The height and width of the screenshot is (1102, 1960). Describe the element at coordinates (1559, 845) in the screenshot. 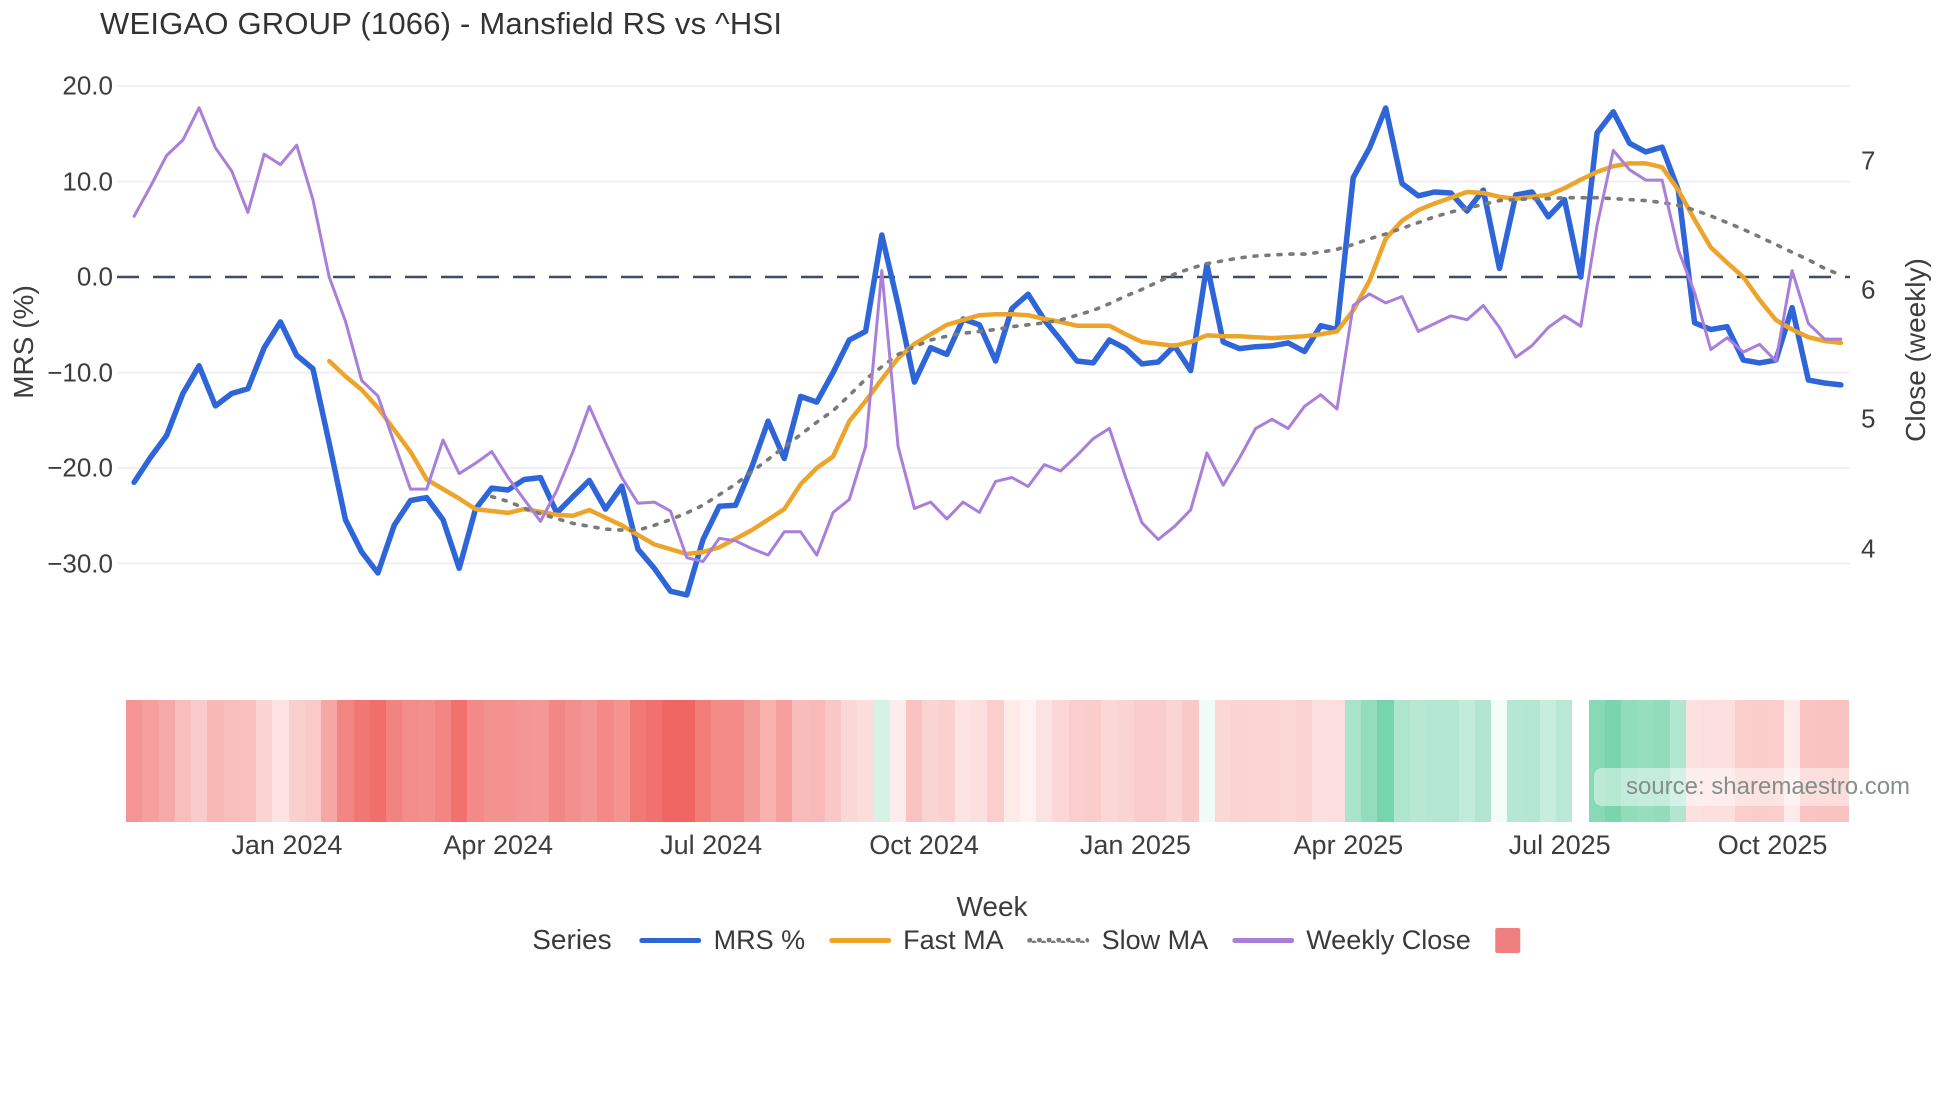

I see `x-tick-label: Jul 2025` at that location.